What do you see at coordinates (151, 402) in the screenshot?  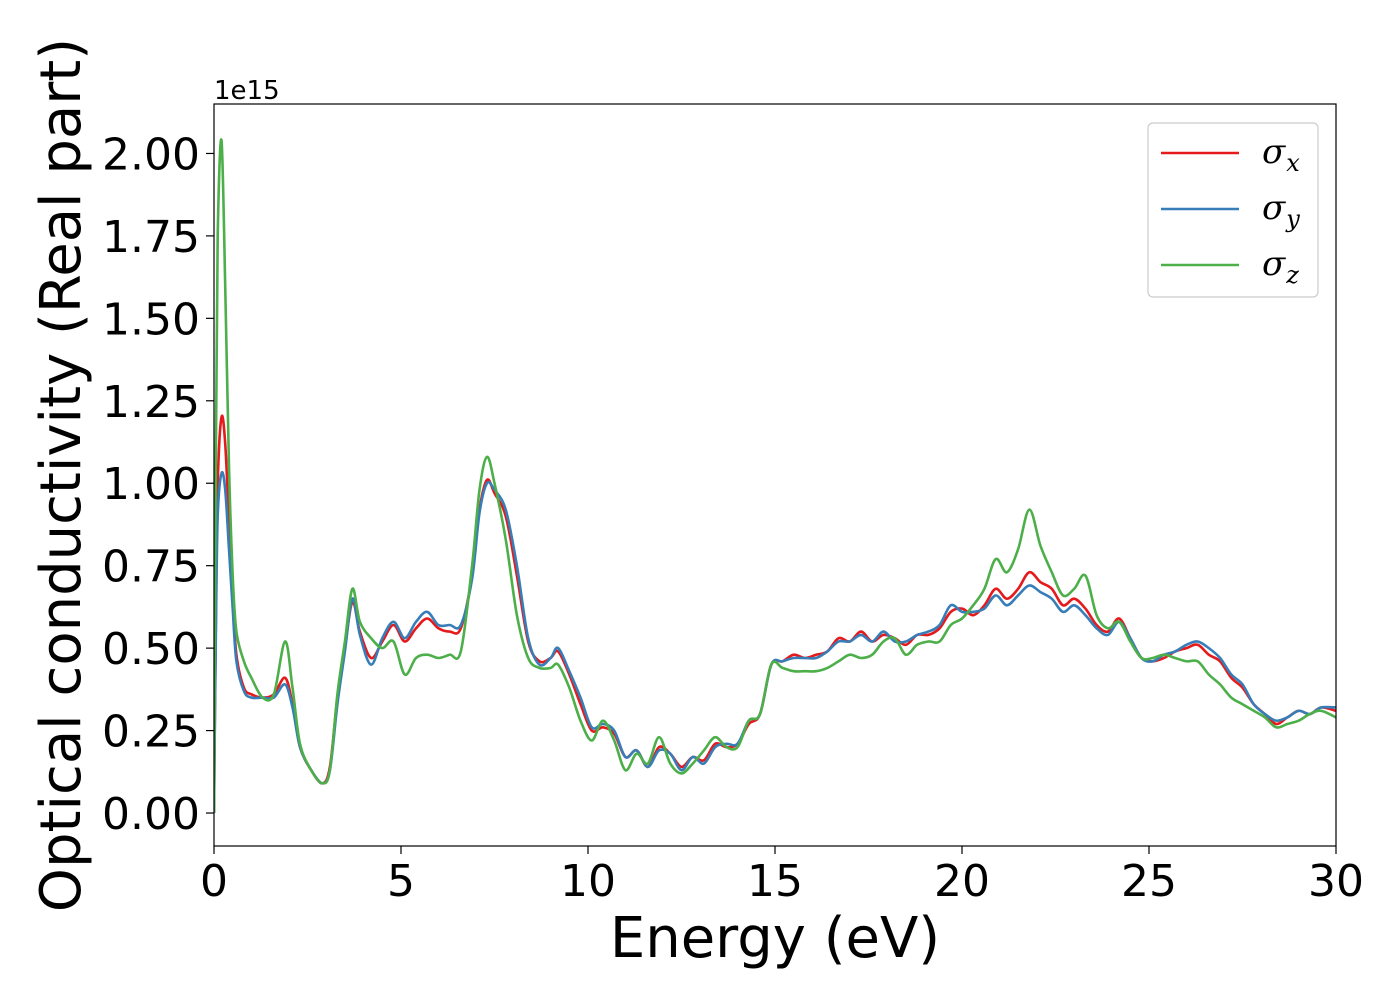 I see `y-tick-label: 1.25` at bounding box center [151, 402].